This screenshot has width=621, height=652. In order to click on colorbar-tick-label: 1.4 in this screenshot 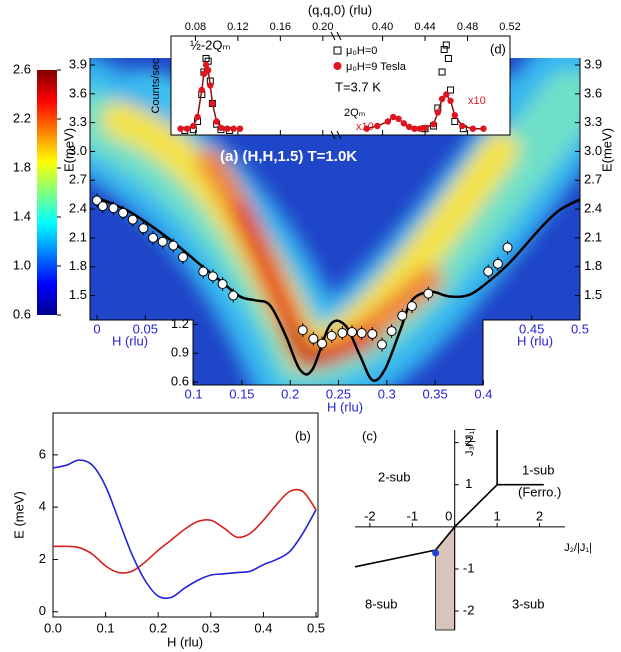, I will do `click(22, 215)`.